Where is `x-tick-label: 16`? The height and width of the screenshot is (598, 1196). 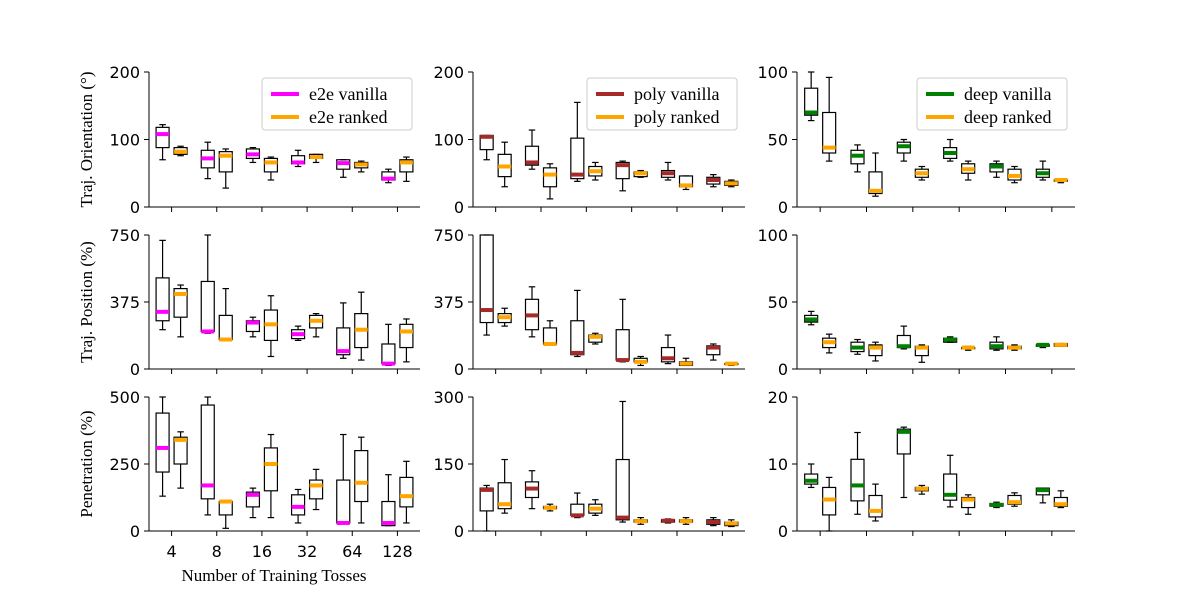 x-tick-label: 16 is located at coordinates (262, 551).